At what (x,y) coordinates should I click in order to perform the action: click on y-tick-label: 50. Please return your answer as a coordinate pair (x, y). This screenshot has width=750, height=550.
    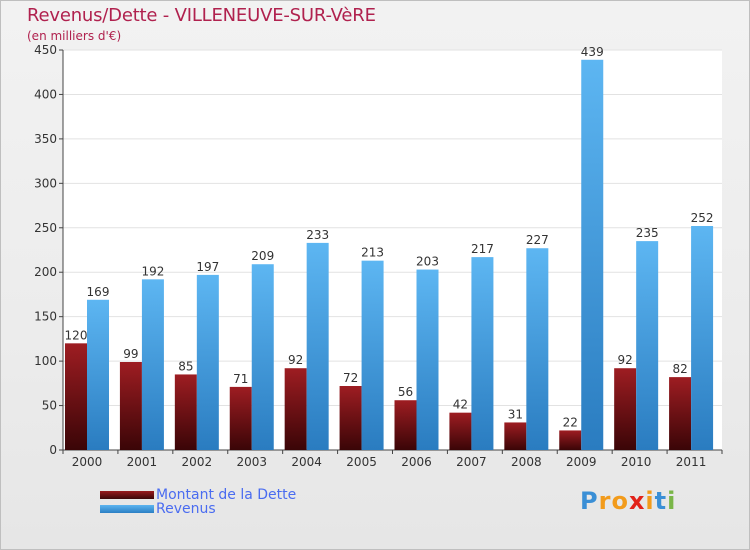
    Looking at the image, I should click on (49, 406).